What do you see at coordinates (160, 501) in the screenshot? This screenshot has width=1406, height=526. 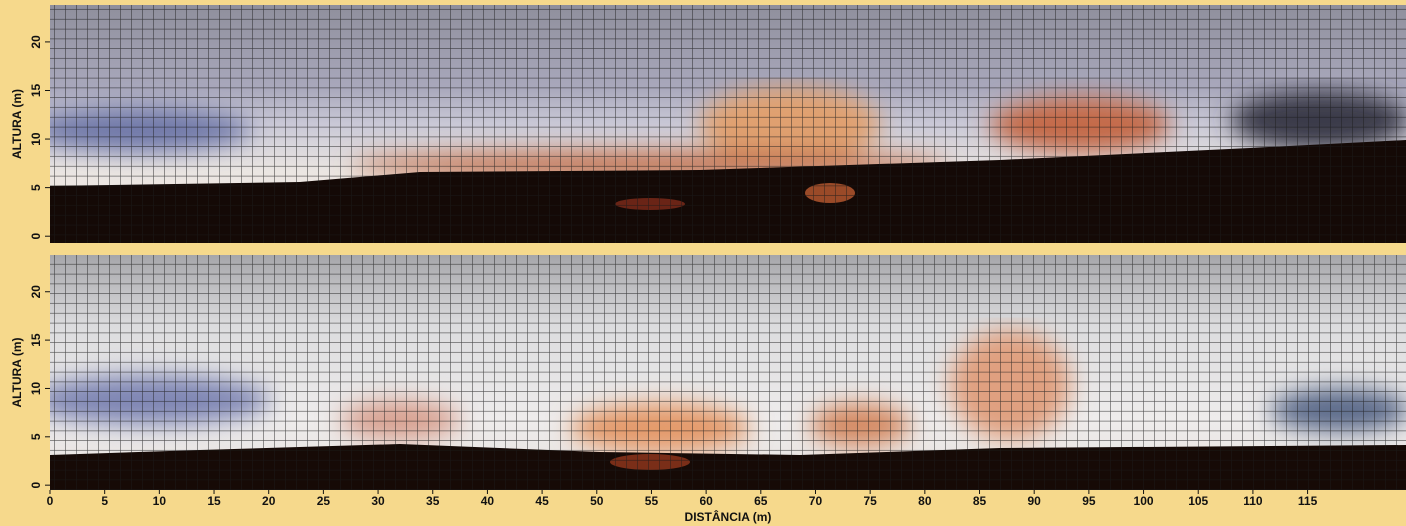 I see `x-tick-label: 10` at bounding box center [160, 501].